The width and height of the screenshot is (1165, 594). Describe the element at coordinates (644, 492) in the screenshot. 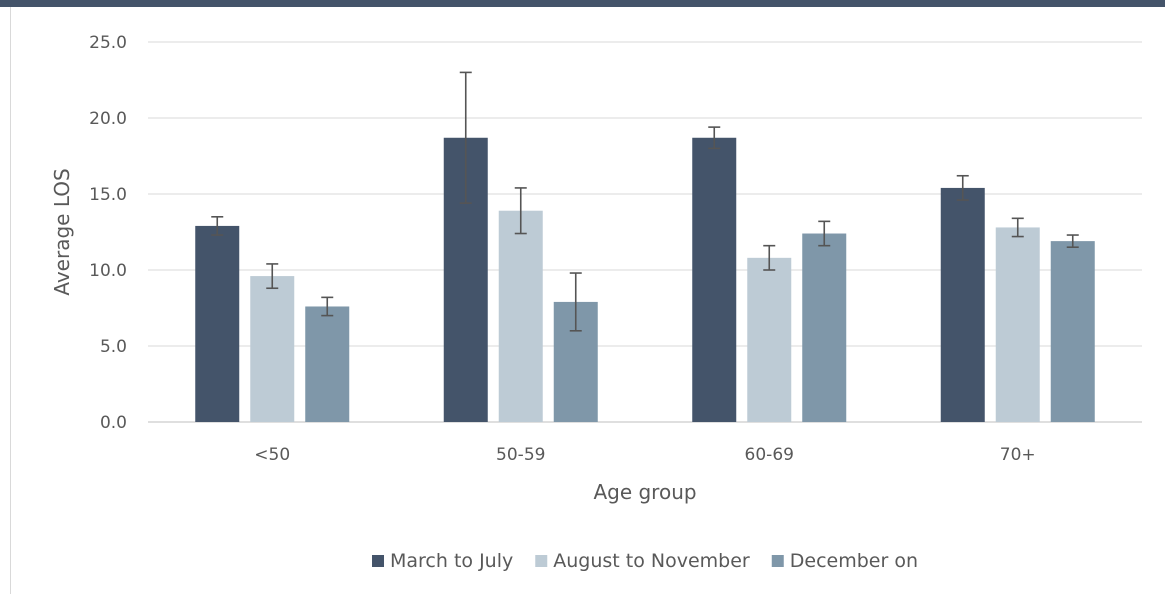

I see `x-axis-title: Age group` at that location.